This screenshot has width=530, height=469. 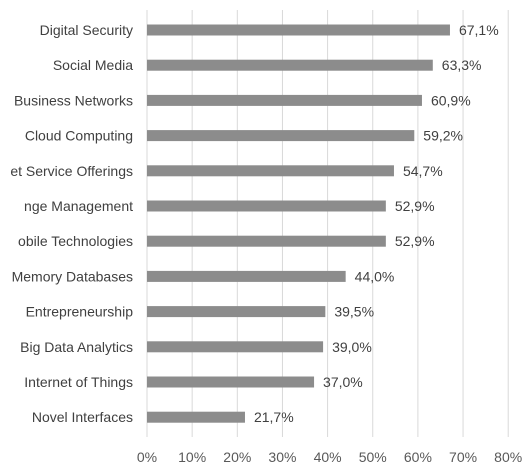 What do you see at coordinates (79, 136) in the screenshot?
I see `category-label: Cloud Computing` at bounding box center [79, 136].